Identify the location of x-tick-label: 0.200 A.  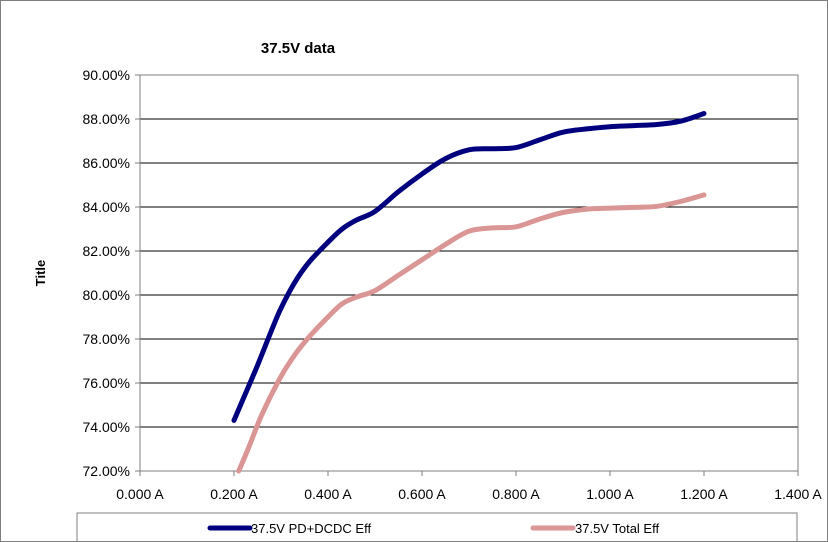
(234, 494).